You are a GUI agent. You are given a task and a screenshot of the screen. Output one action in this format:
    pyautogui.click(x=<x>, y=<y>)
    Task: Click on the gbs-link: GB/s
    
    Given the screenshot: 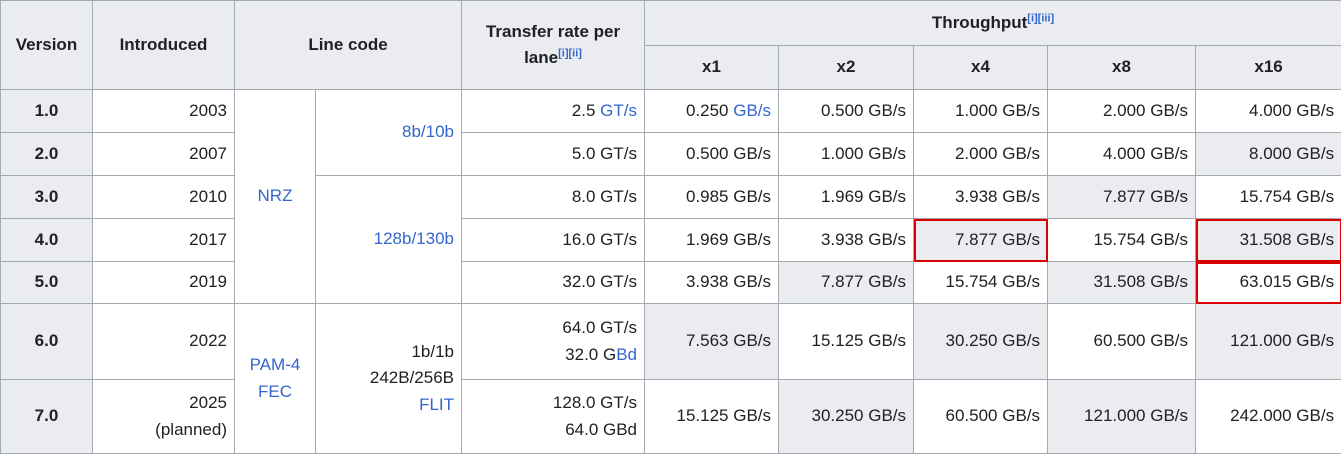 What is the action you would take?
    pyautogui.click(x=752, y=110)
    